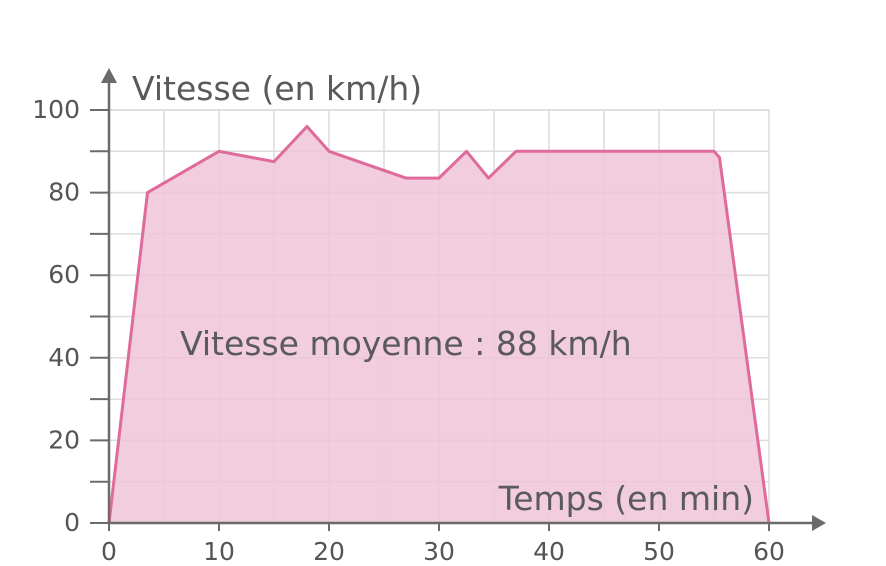  Describe the element at coordinates (626, 498) in the screenshot. I see `x-axis-title: Temps (en min)` at that location.